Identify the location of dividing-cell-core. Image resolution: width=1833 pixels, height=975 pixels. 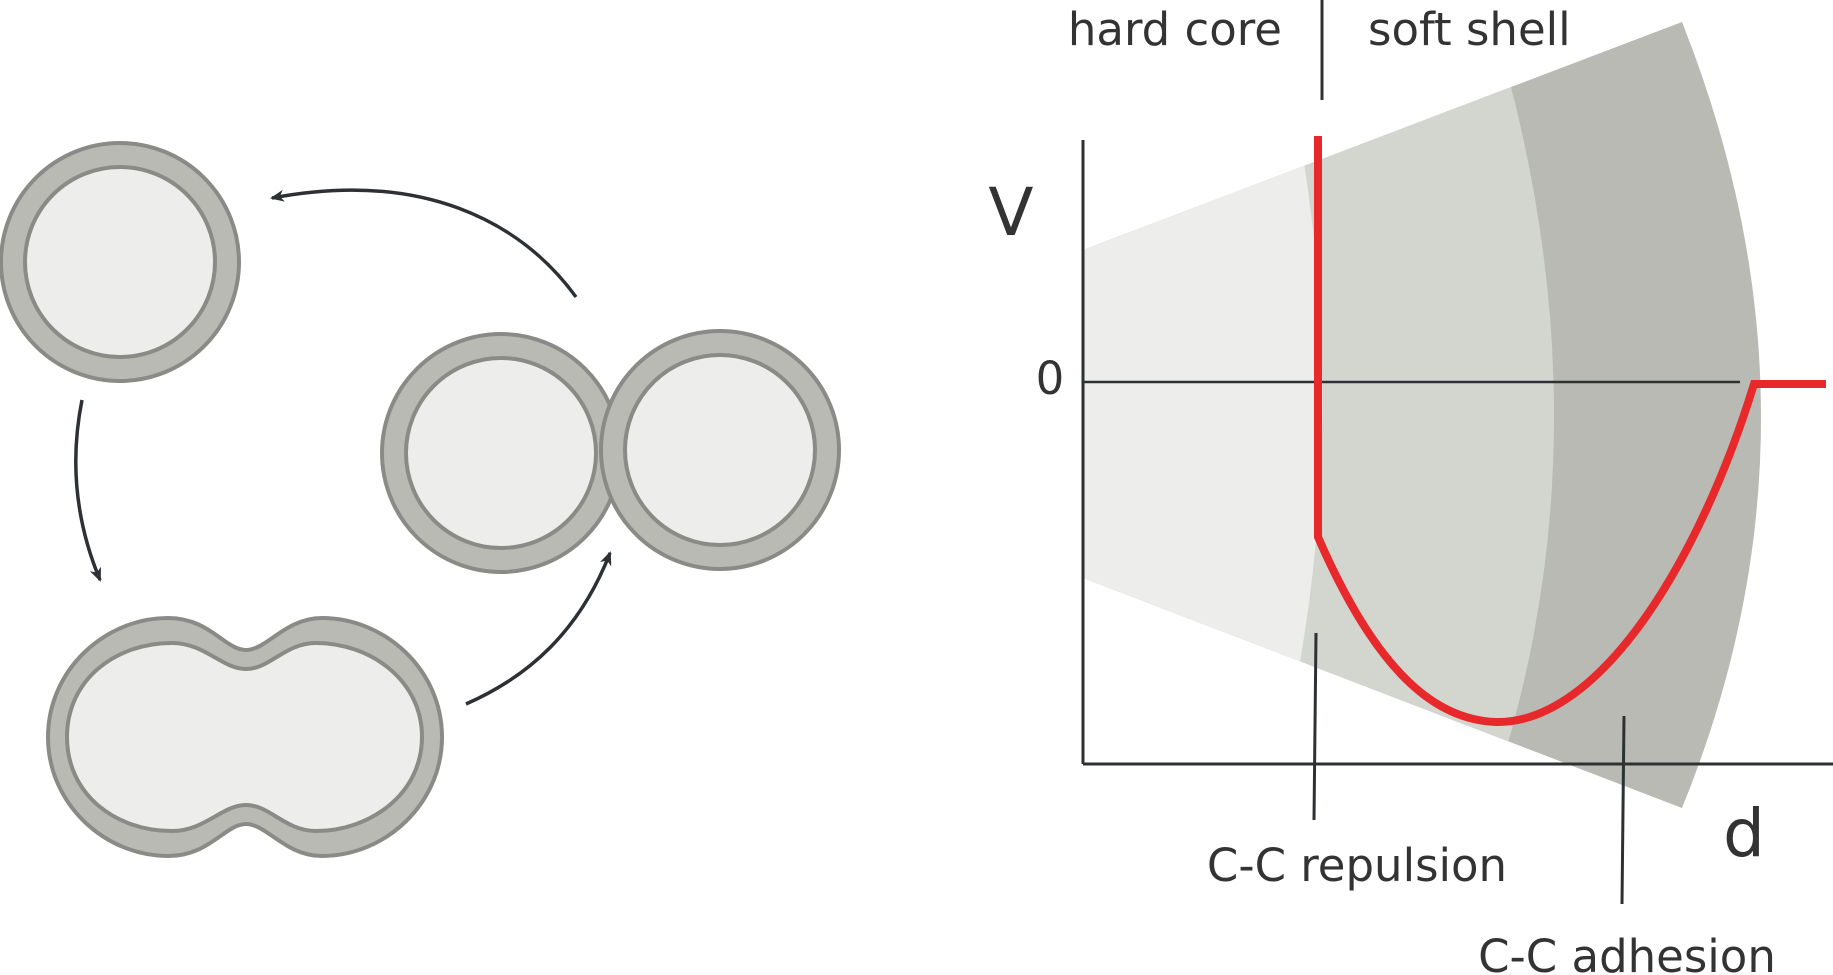
(244, 737).